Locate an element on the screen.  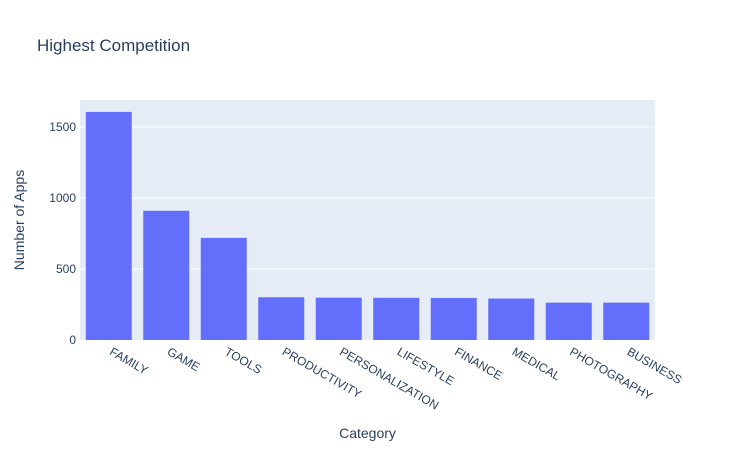
y-tick-label: 500 is located at coordinates (66, 269).